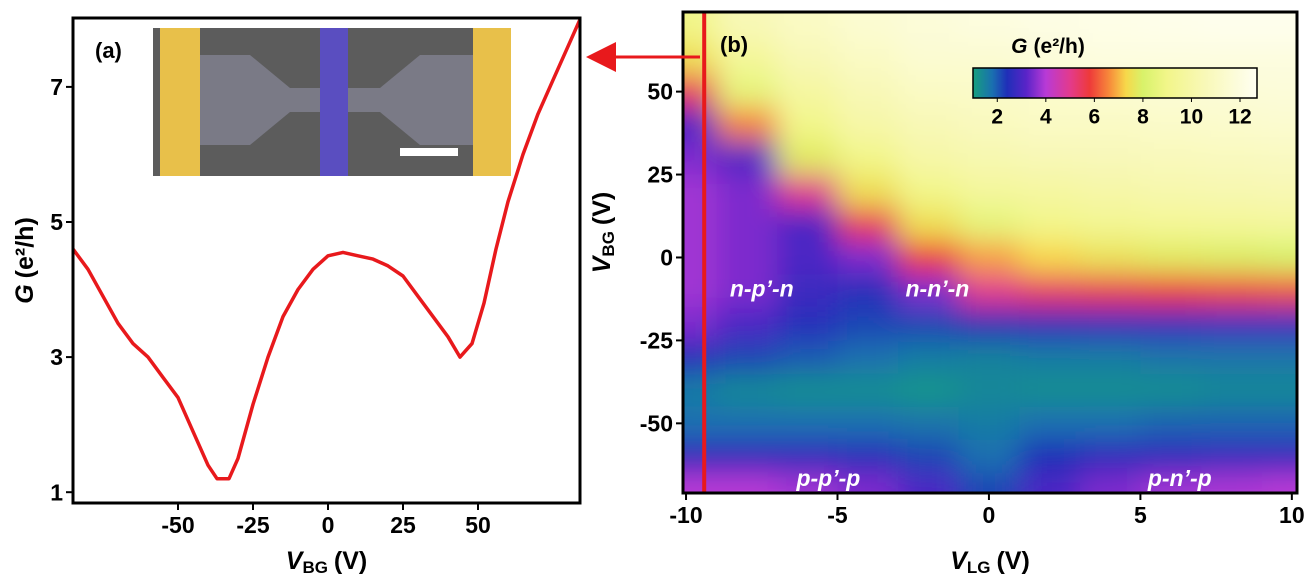 Image resolution: width=1310 pixels, height=582 pixels. Describe the element at coordinates (685, 515) in the screenshot. I see `x-tick-label: -10` at that location.